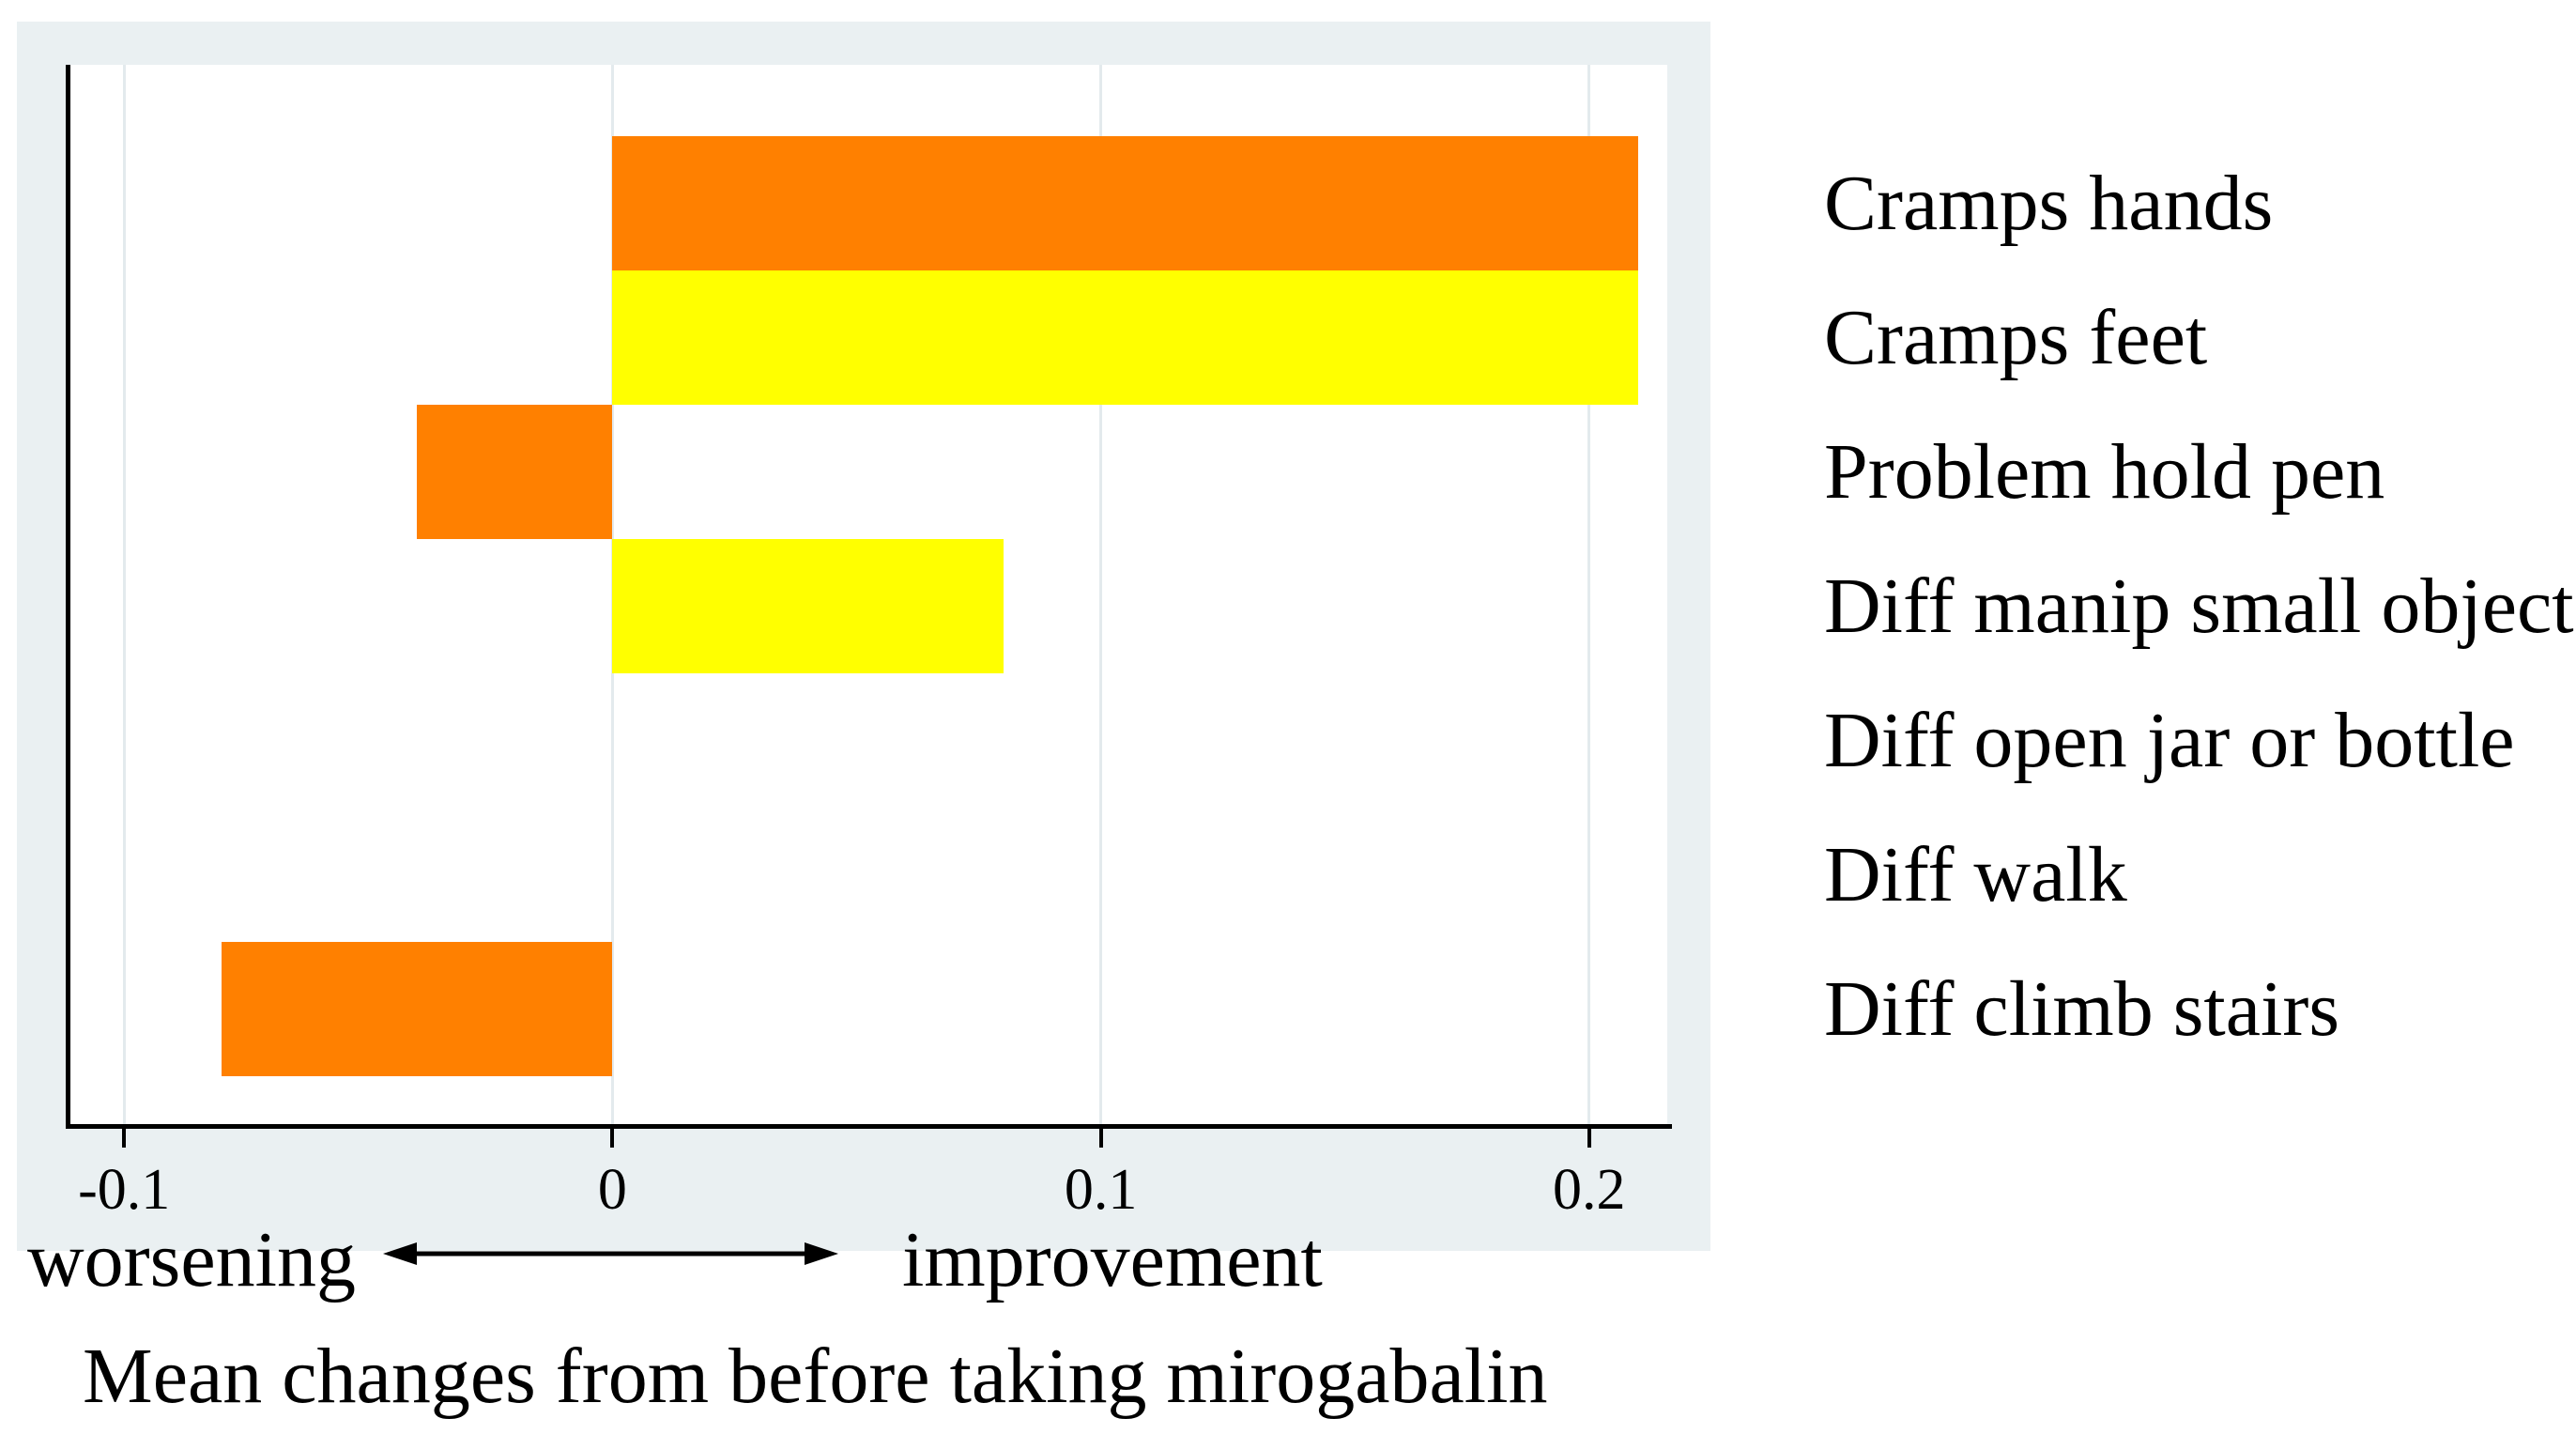 The image size is (2576, 1434). What do you see at coordinates (612, 1190) in the screenshot?
I see `x-tick-label: 0` at bounding box center [612, 1190].